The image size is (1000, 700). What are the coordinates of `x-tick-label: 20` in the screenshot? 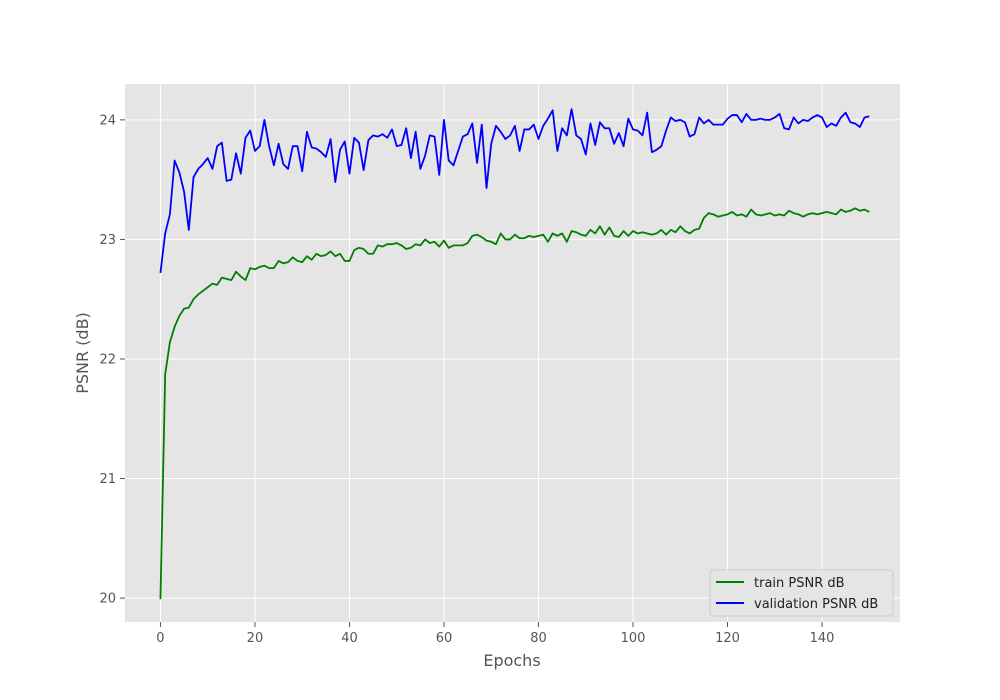 It's located at (255, 638).